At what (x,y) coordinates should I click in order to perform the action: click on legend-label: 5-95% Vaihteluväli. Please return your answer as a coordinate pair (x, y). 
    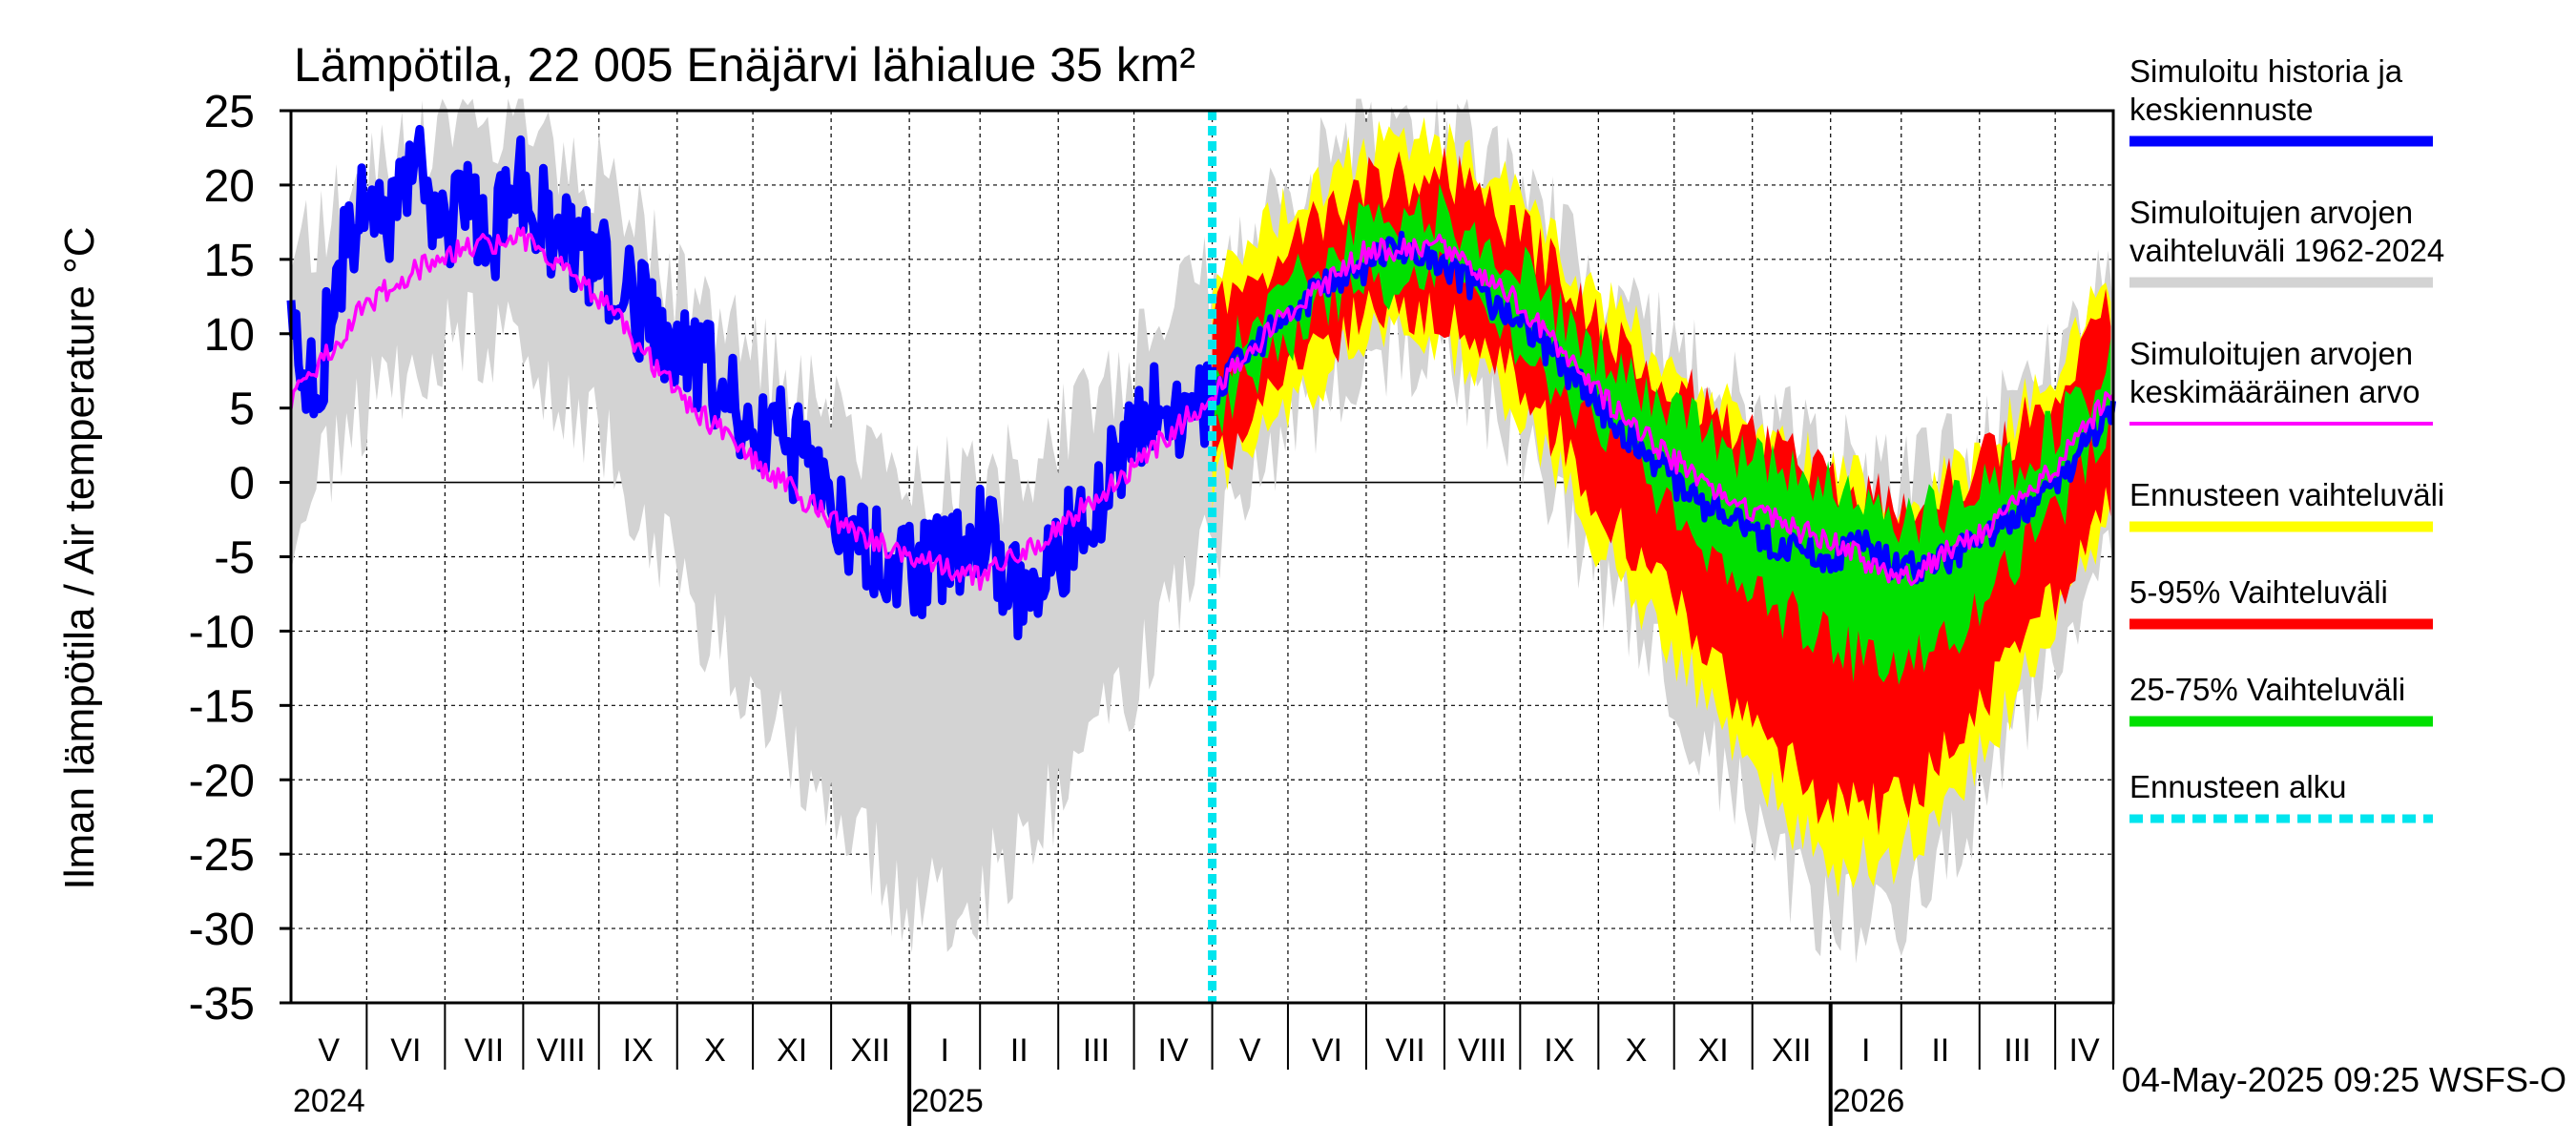
    Looking at the image, I should click on (2258, 592).